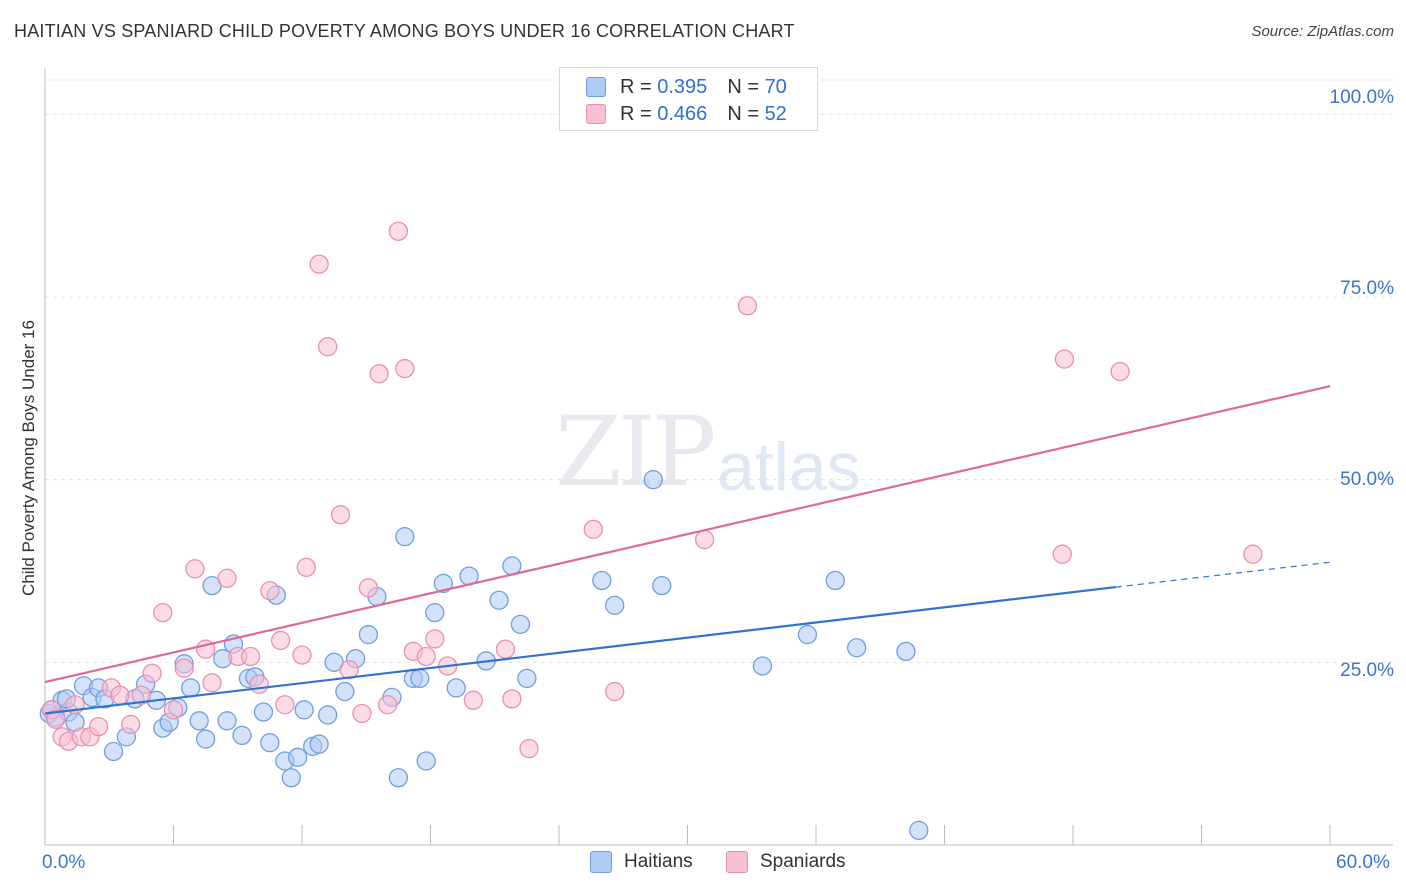 The height and width of the screenshot is (892, 1406). Describe the element at coordinates (775, 86) in the screenshot. I see `legend-n-value: 70` at that location.